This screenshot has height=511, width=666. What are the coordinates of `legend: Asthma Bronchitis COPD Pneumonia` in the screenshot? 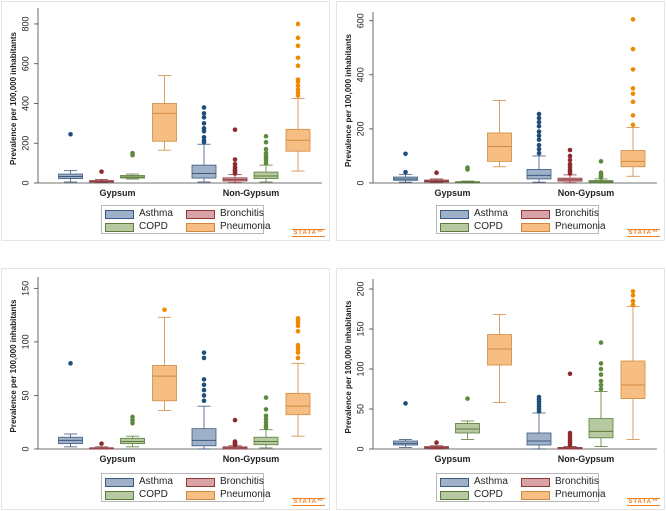 It's located at (186, 487).